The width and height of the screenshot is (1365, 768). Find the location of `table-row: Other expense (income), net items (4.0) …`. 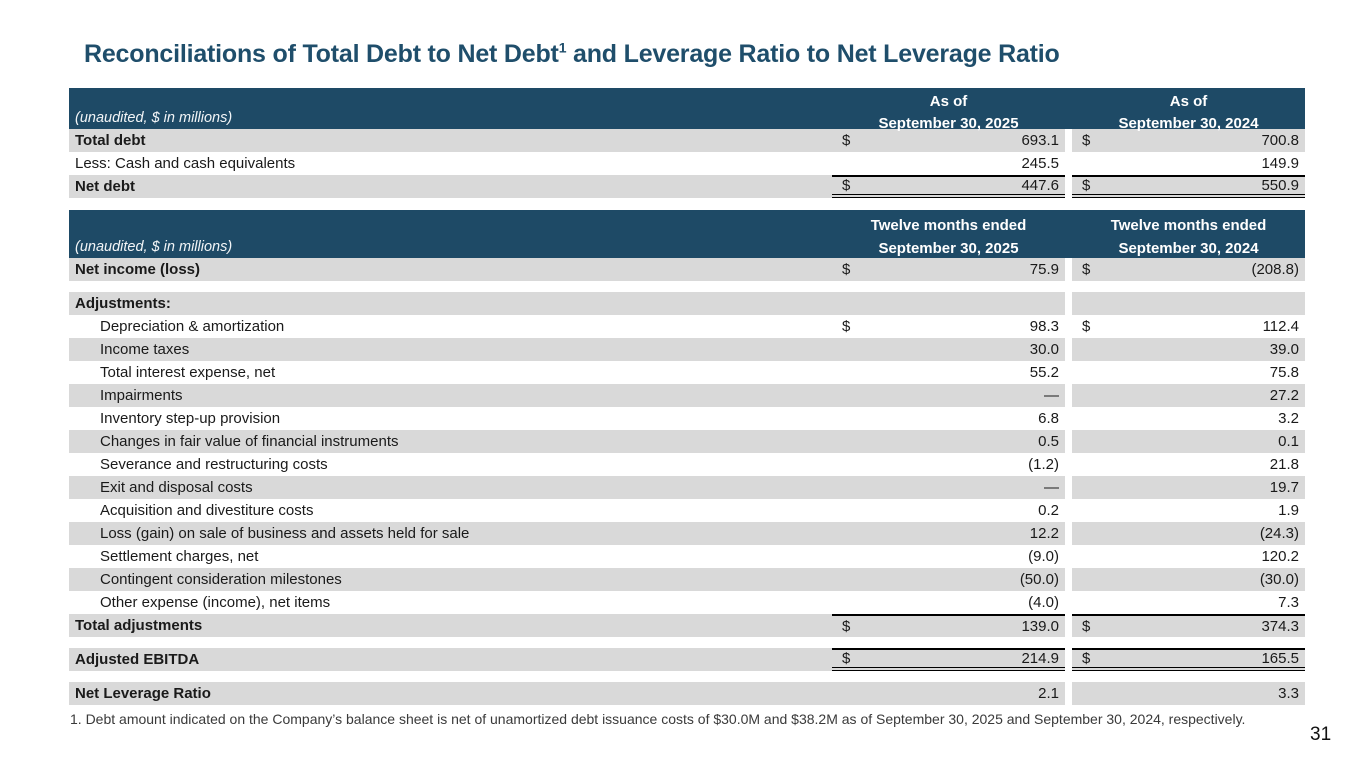

table-row: Other expense (income), net items (4.0) … is located at coordinates (687, 602).